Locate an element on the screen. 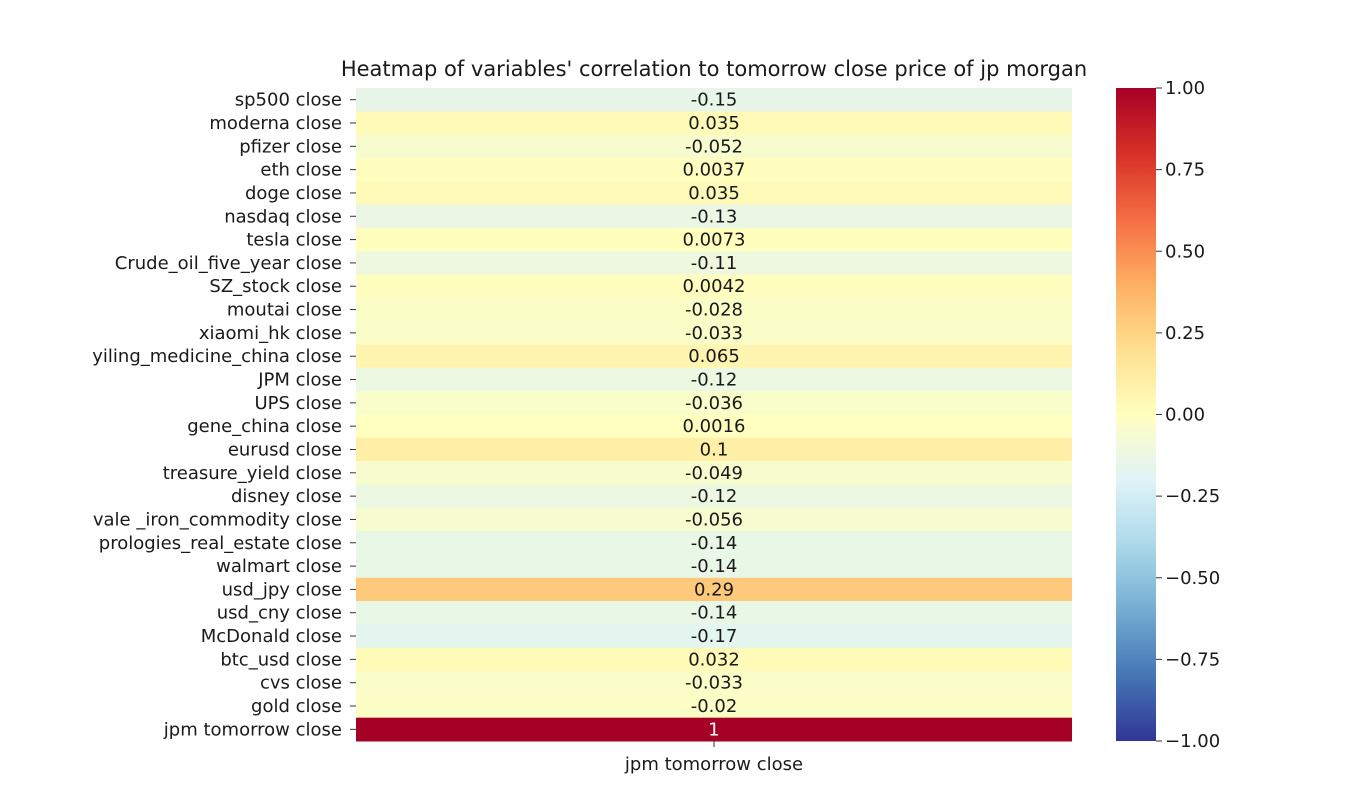  colorbar: 1.00 0.75 0.50 0.25 0.00 −0.25 −0.50 −0.75 −1.00 is located at coordinates (1168, 415).